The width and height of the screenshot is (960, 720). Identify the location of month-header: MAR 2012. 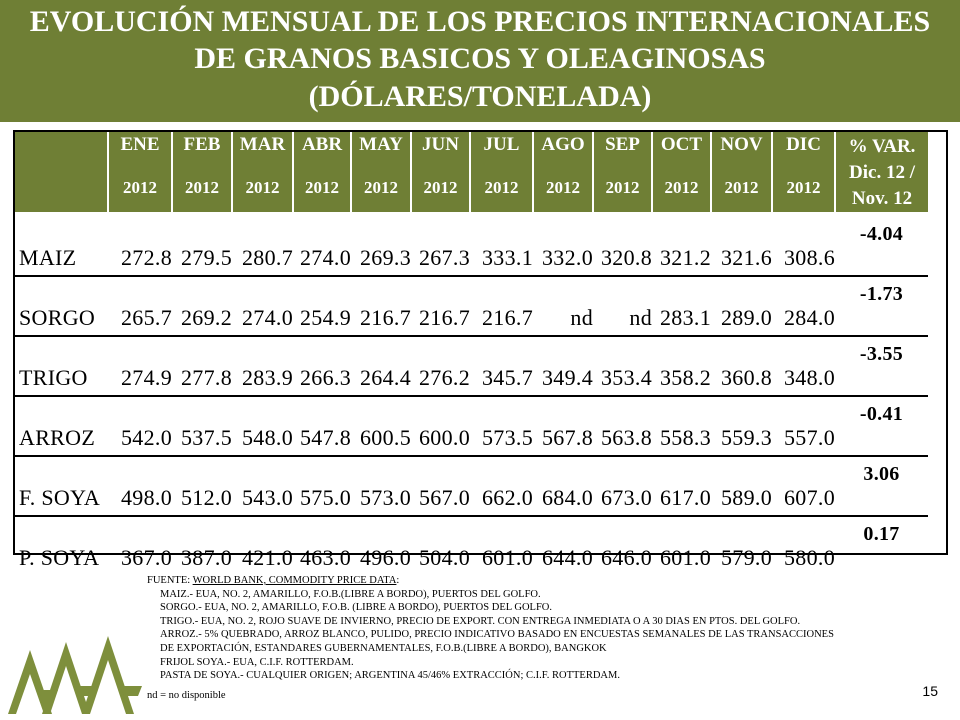
(263, 171).